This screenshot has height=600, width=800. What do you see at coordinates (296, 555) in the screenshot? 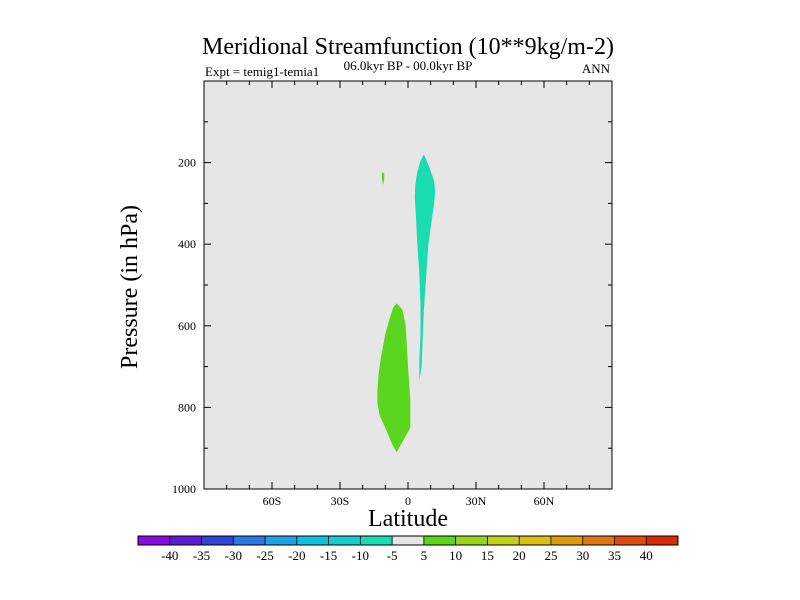
I see `colorbar-label: -20` at bounding box center [296, 555].